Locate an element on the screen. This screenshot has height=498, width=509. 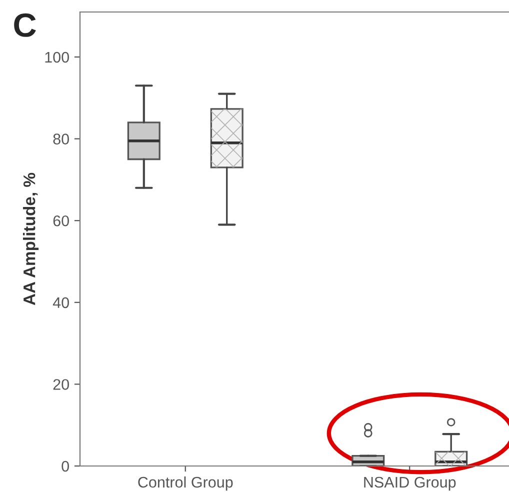
chart-title: C is located at coordinates (25, 25).